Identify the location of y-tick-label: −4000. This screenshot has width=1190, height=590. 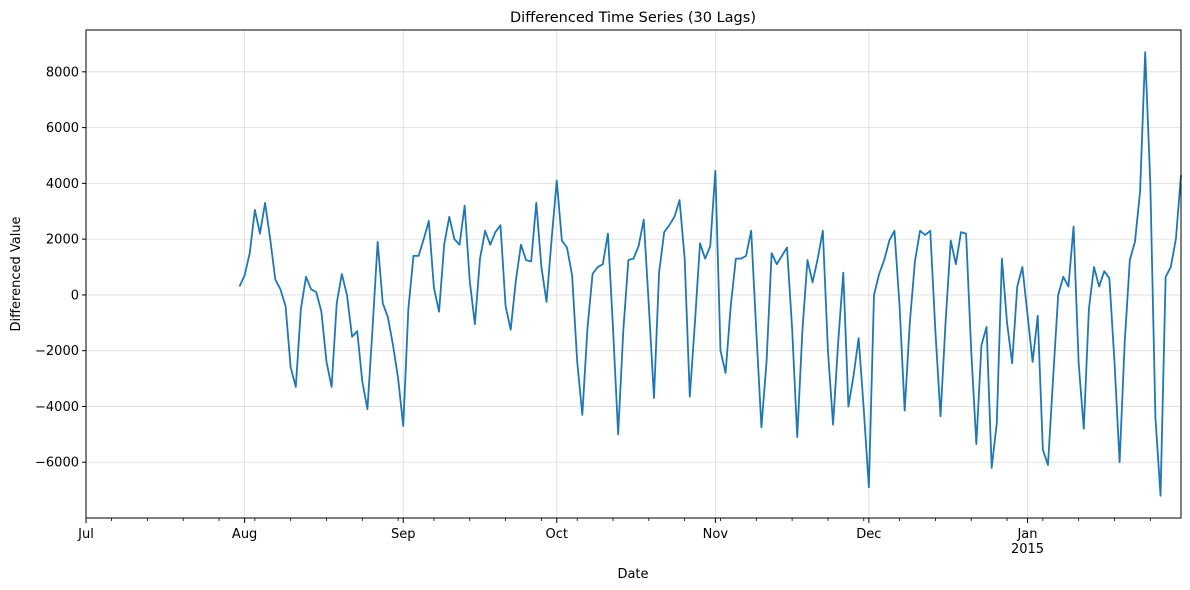
(57, 407).